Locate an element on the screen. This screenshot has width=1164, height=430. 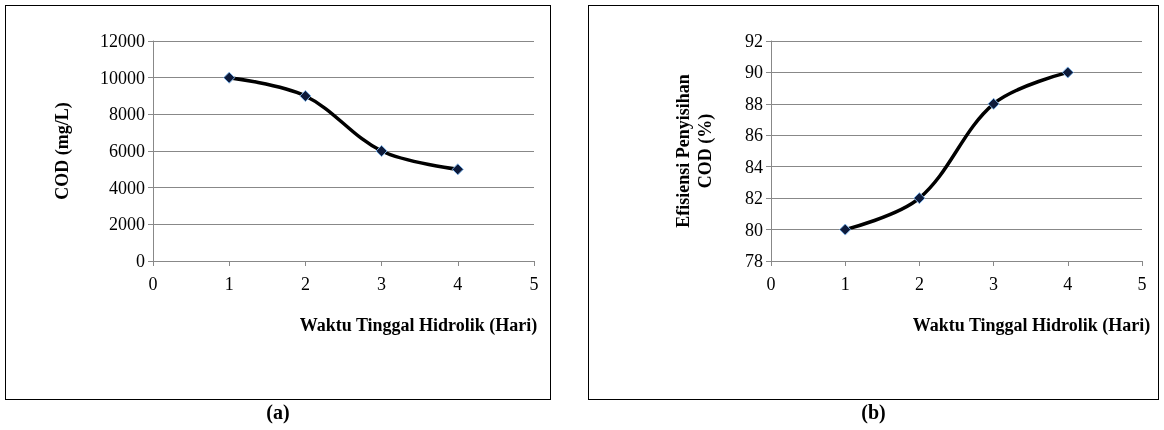
text: (a) is located at coordinates (278, 412).